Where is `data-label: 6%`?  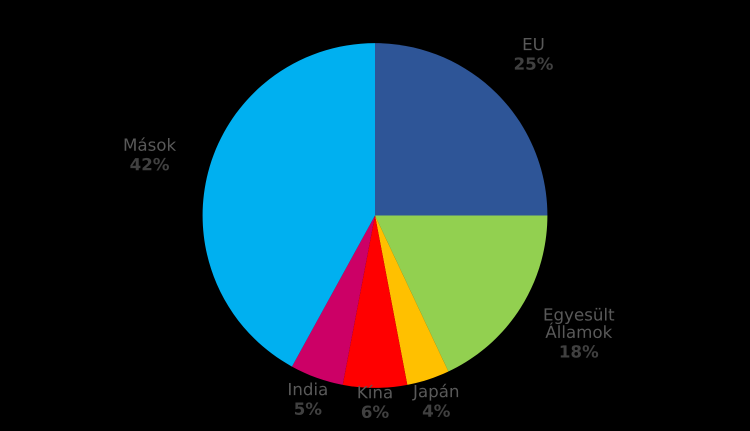 data-label: 6% is located at coordinates (375, 411).